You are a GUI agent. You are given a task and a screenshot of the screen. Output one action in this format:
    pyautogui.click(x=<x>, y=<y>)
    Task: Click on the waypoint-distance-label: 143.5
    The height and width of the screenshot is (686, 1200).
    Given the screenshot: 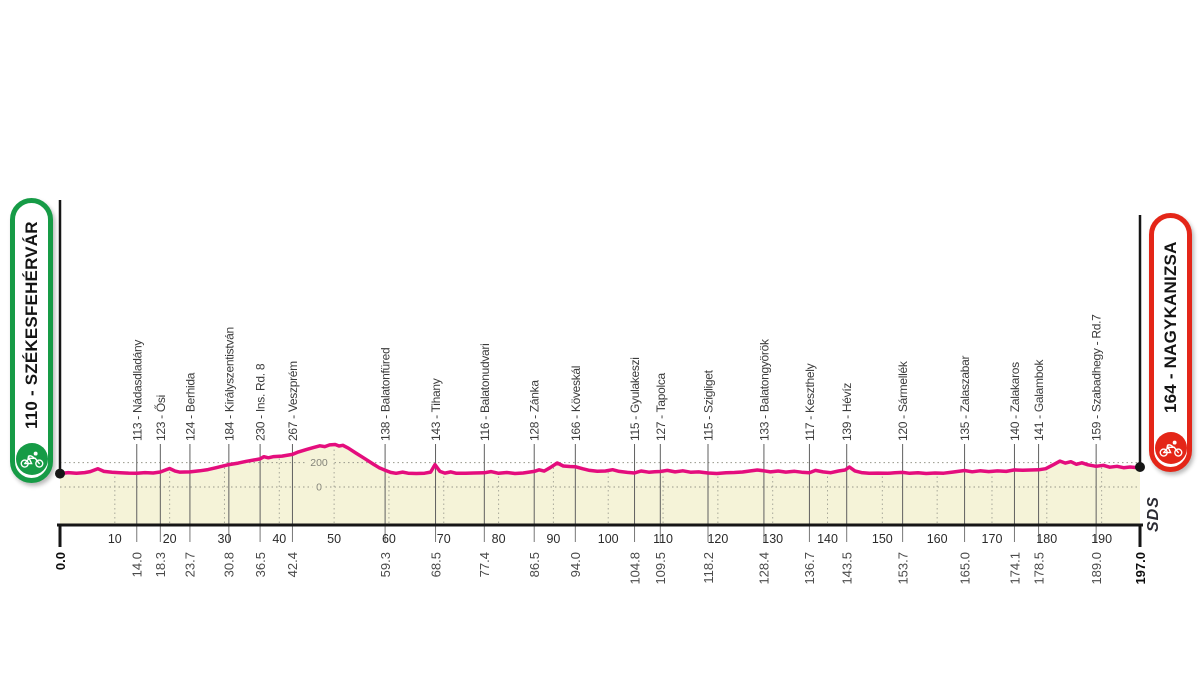 What is the action you would take?
    pyautogui.click(x=847, y=568)
    